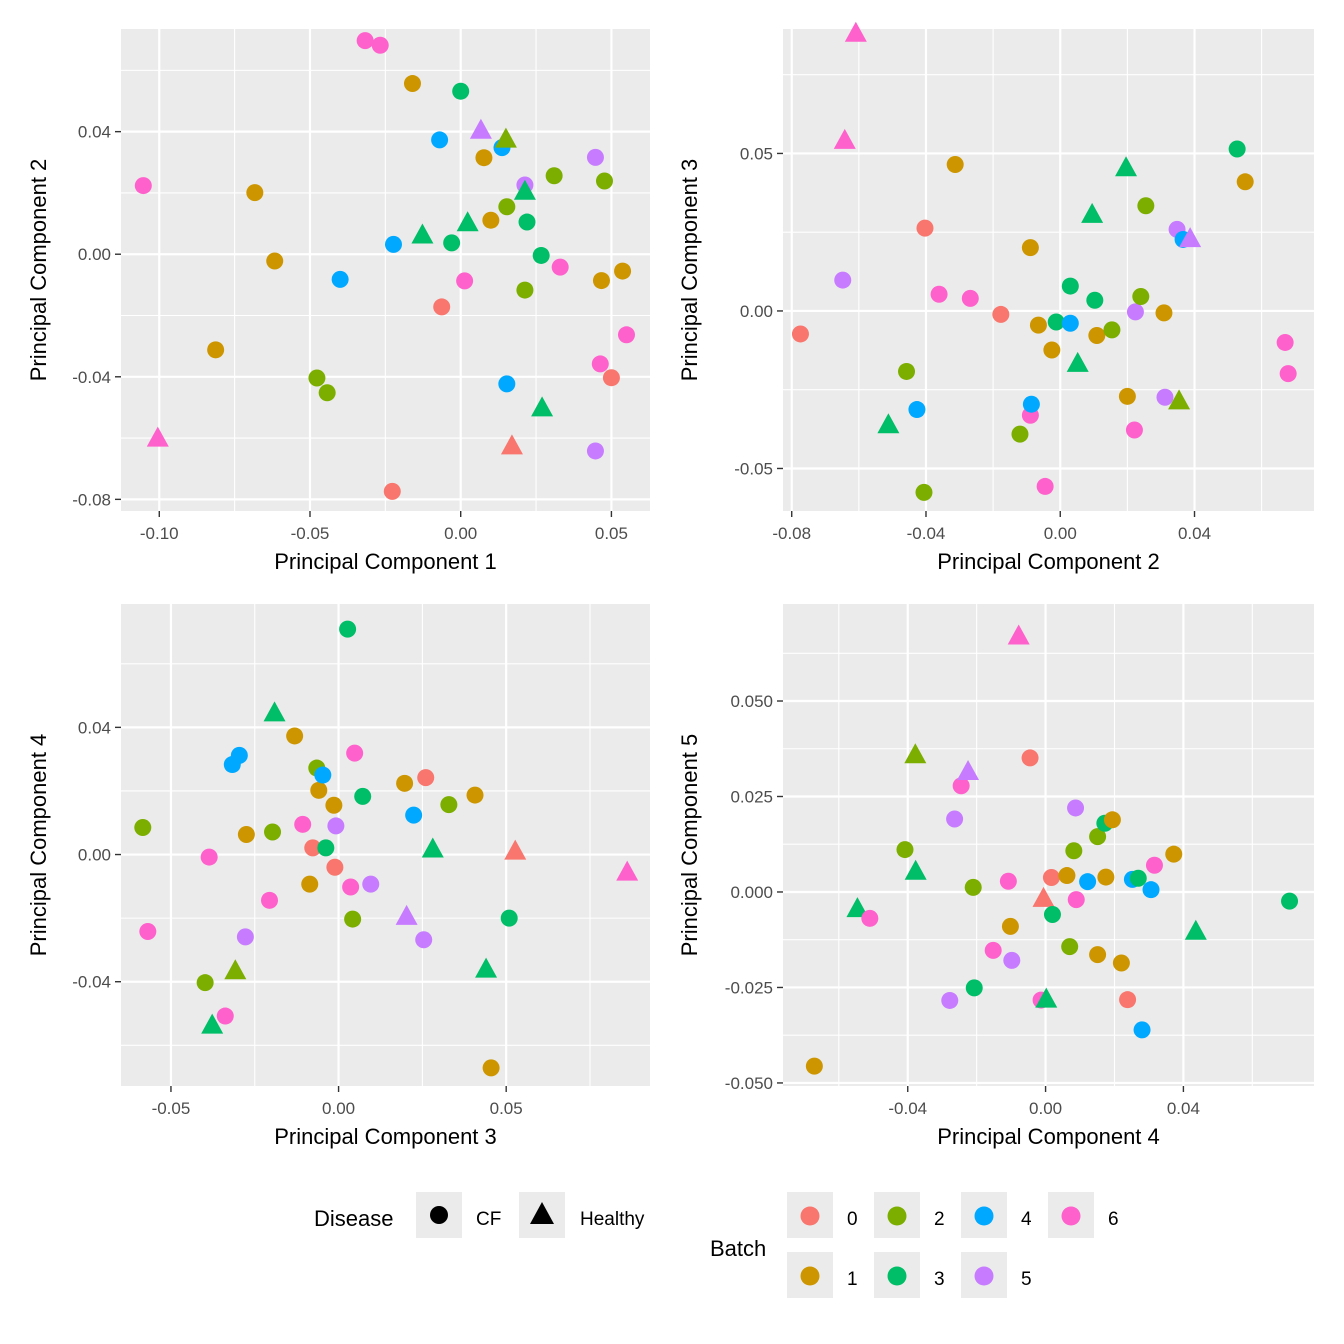  Describe the element at coordinates (171, 1108) in the screenshot. I see `x-tick-label: -0.05` at that location.